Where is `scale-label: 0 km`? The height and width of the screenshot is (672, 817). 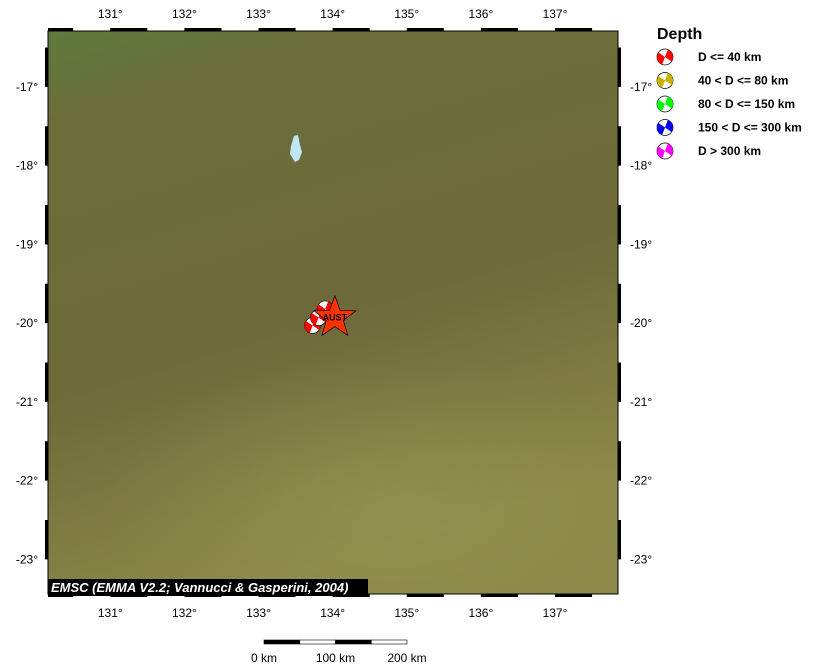 scale-label: 0 km is located at coordinates (264, 658).